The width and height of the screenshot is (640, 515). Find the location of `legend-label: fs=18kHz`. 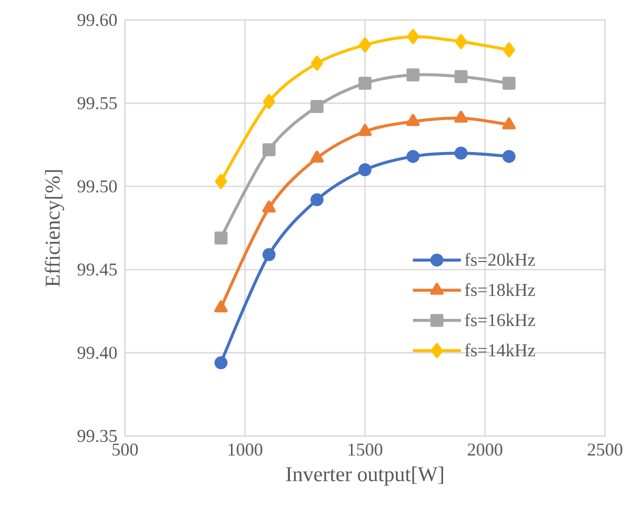

legend-label: fs=18kHz is located at coordinates (500, 289).